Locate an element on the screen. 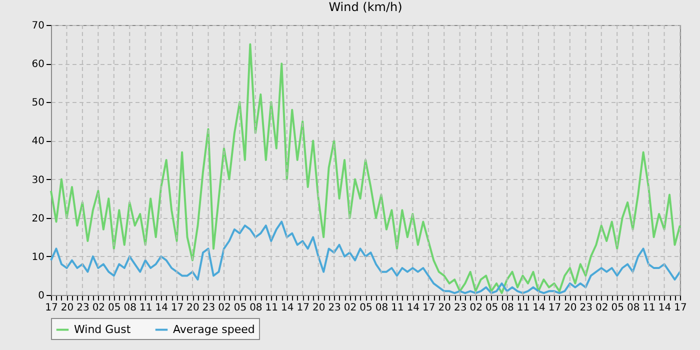 The image size is (700, 350). y-tick-label: 0 is located at coordinates (41, 296).